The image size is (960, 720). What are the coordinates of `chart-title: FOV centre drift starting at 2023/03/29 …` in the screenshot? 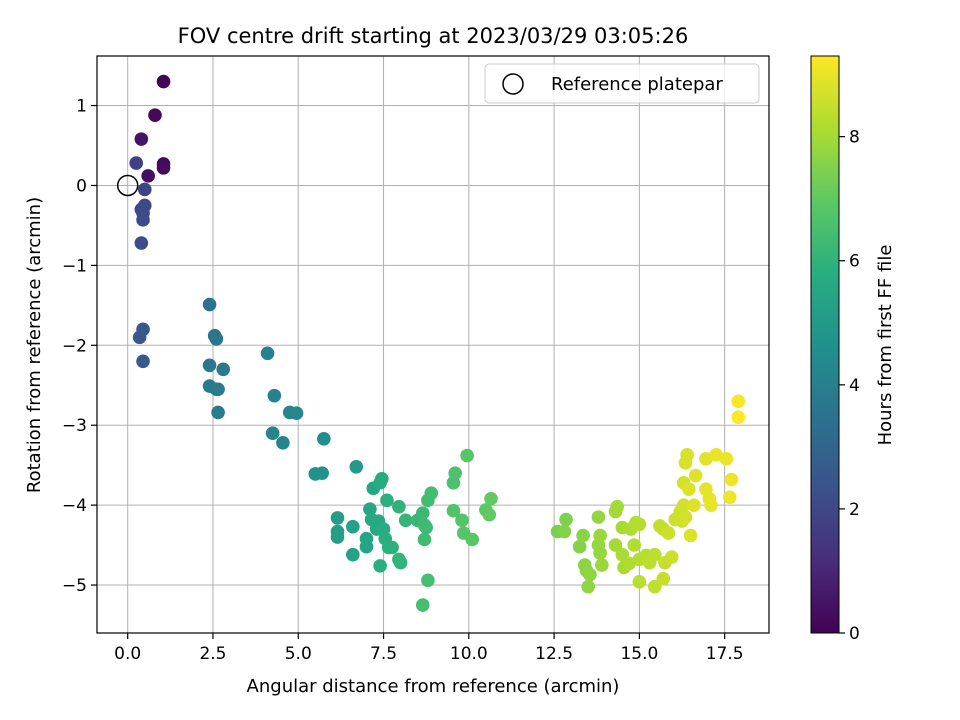 It's located at (433, 36).